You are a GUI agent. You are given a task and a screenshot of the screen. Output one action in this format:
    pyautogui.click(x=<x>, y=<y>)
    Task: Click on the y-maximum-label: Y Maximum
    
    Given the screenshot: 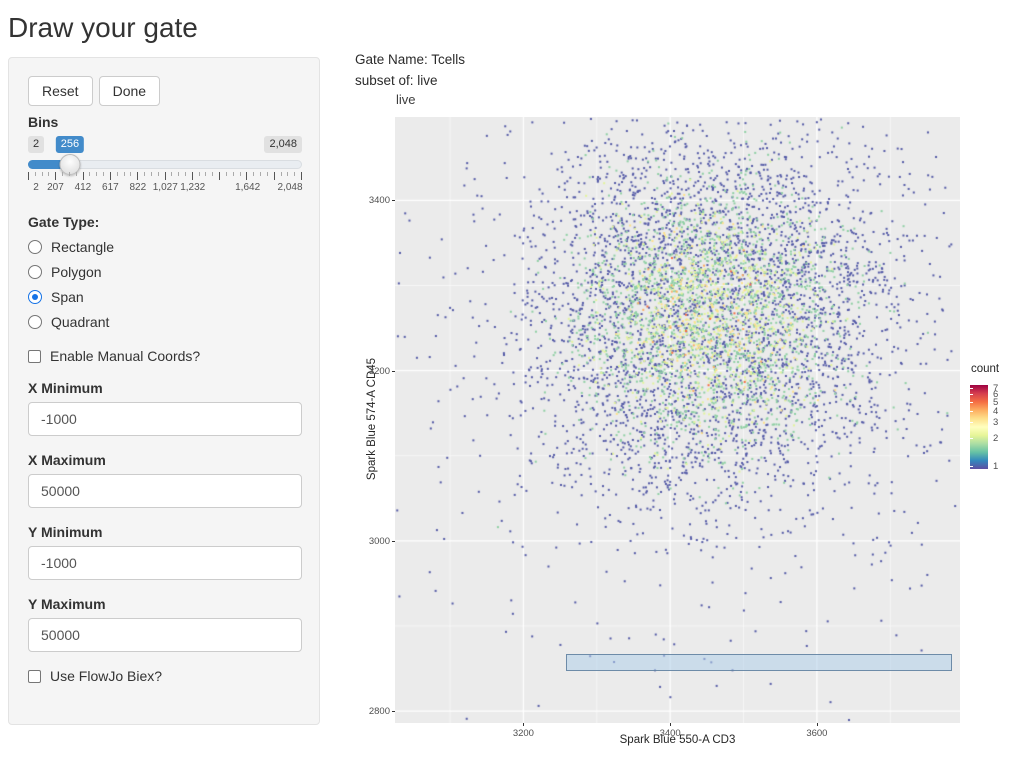 What is the action you would take?
    pyautogui.click(x=67, y=604)
    